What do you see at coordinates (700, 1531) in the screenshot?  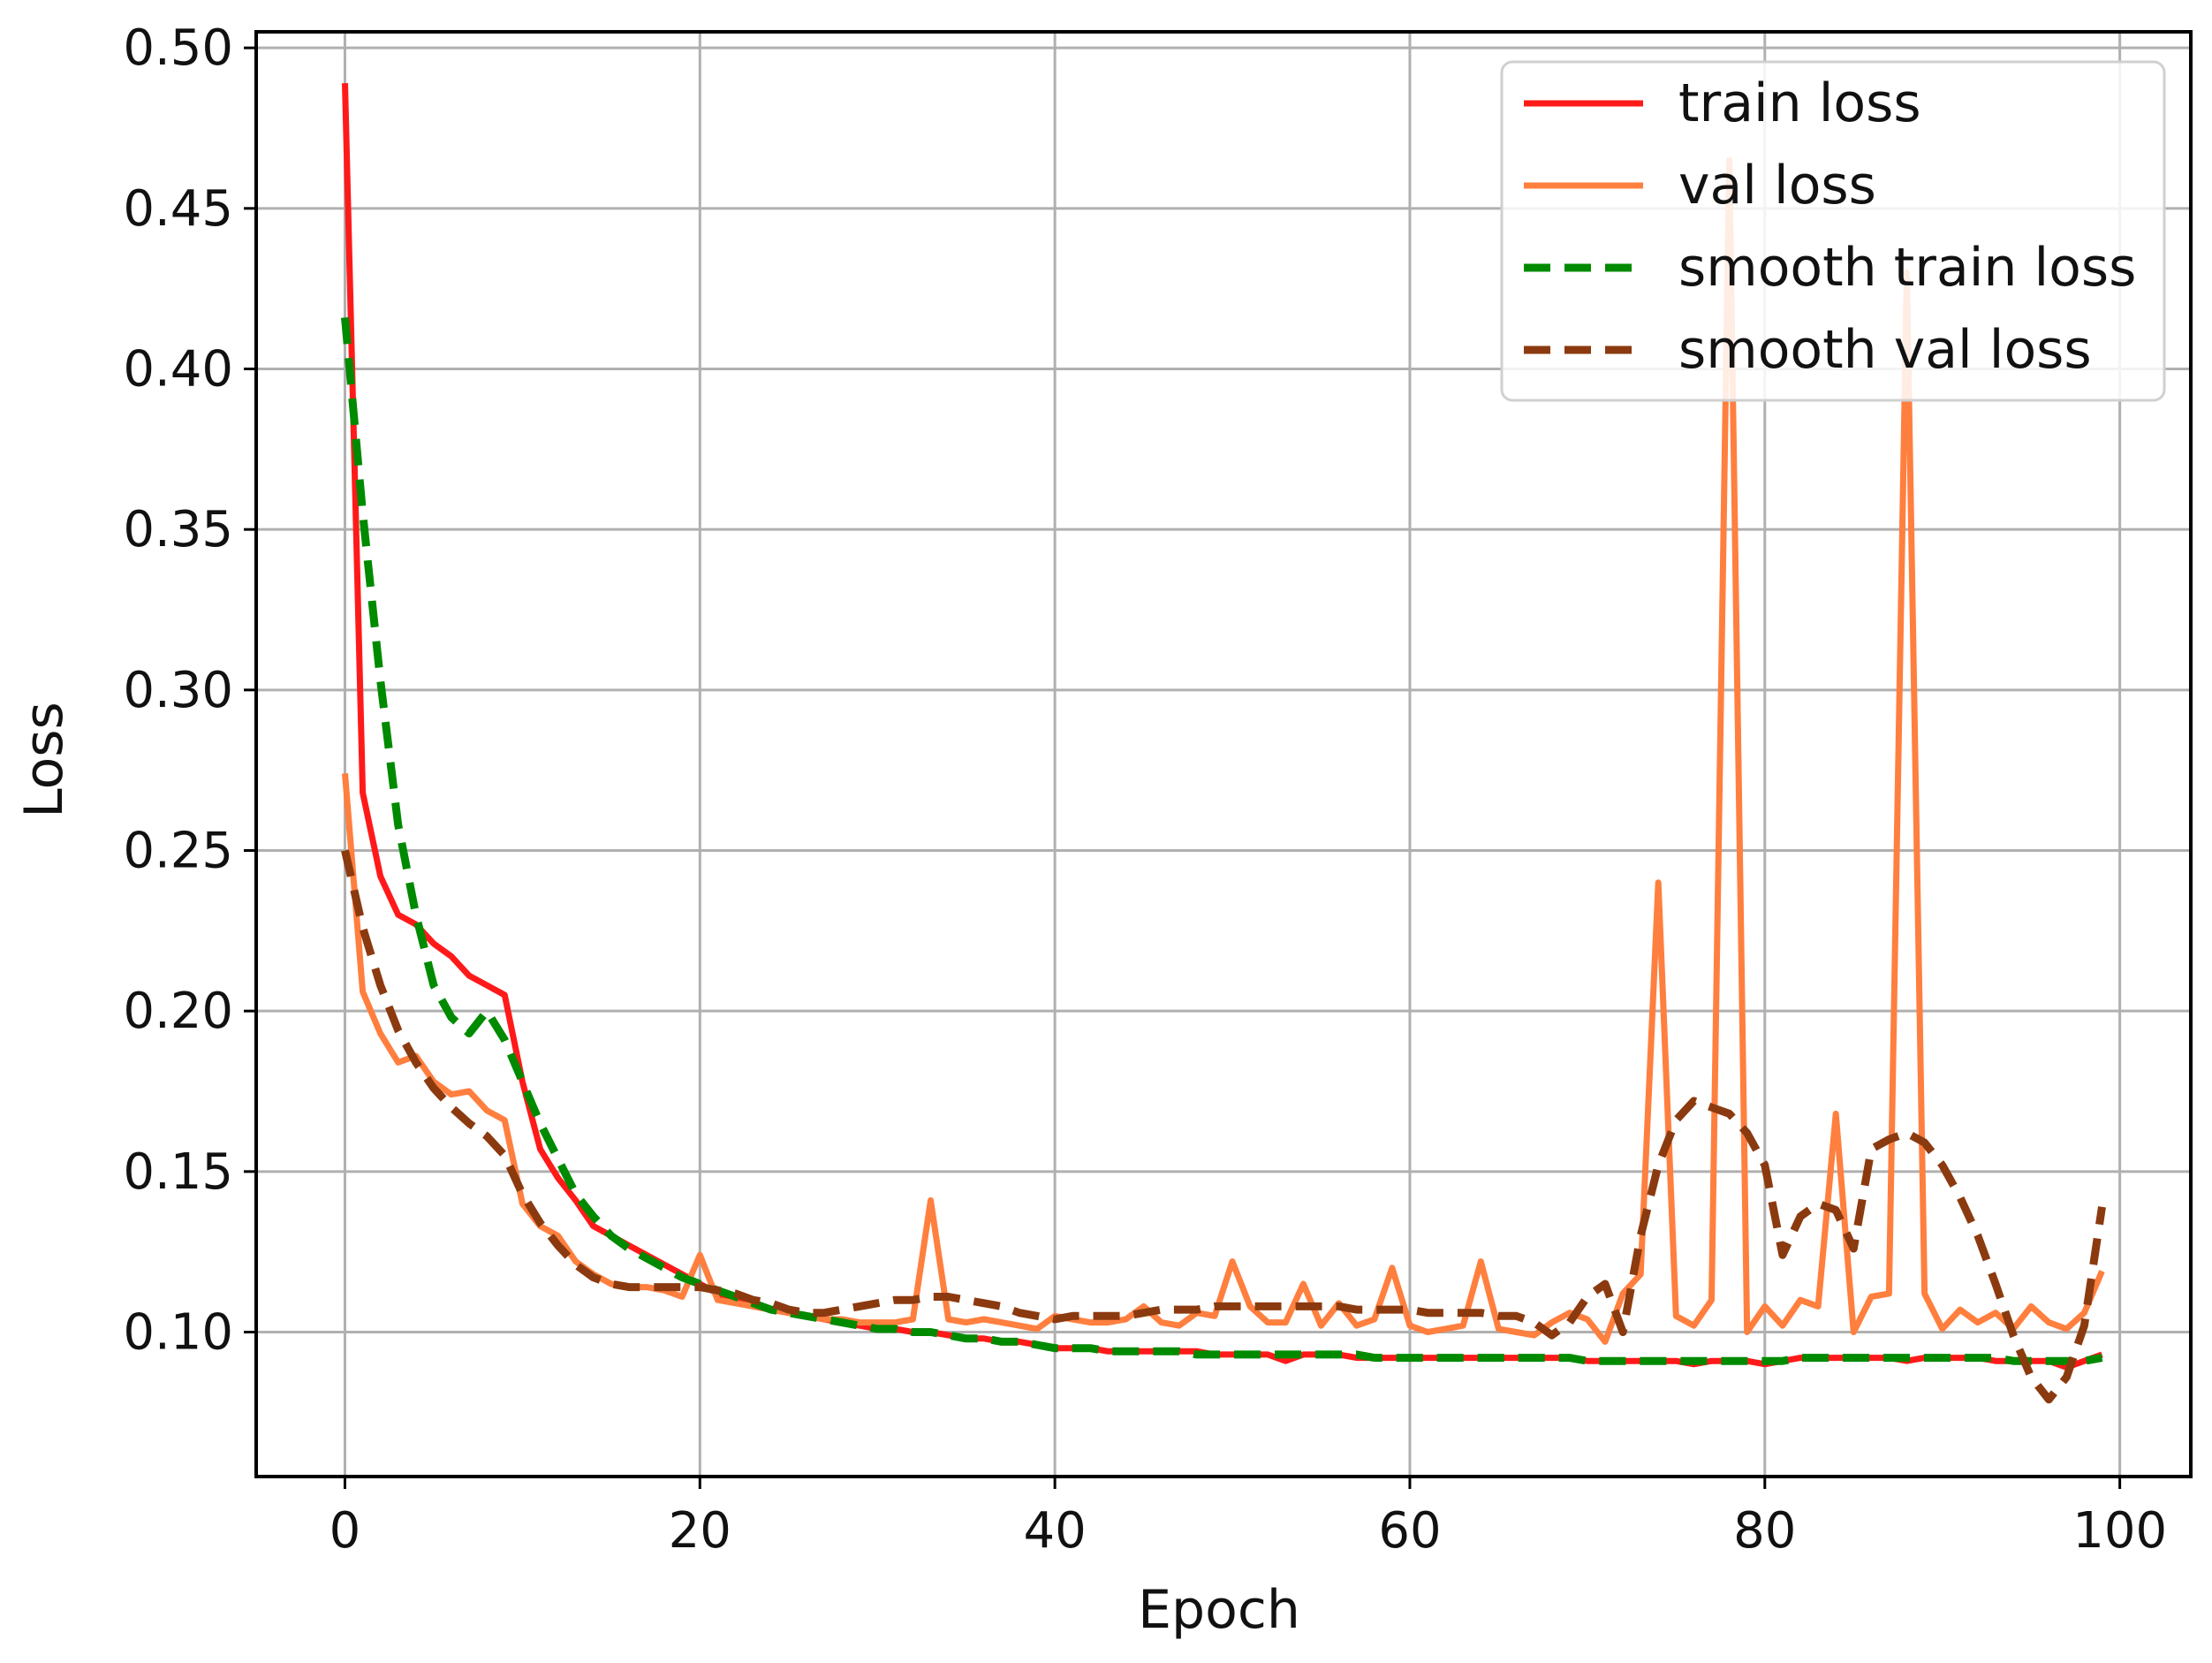 I see `x-tick-label: 20` at bounding box center [700, 1531].